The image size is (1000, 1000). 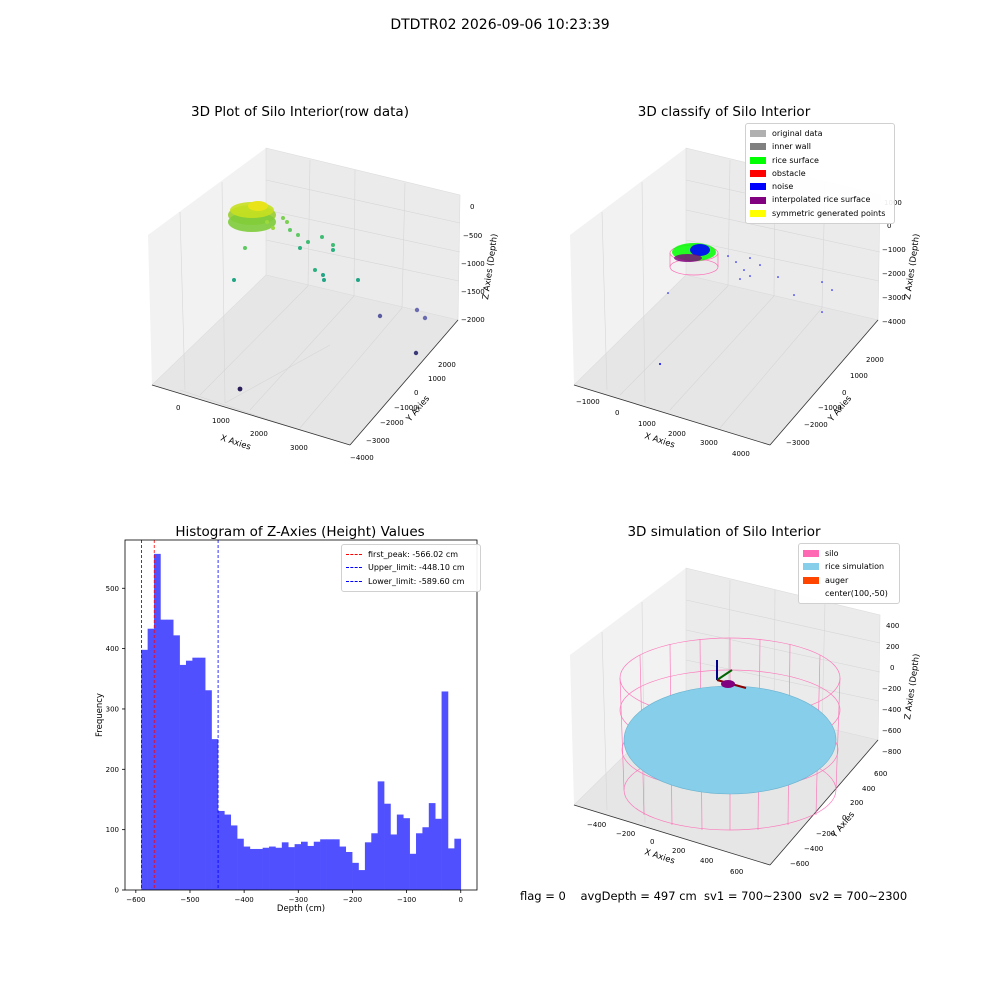 I want to click on raw-ztick: −1000, so click(x=473, y=264).